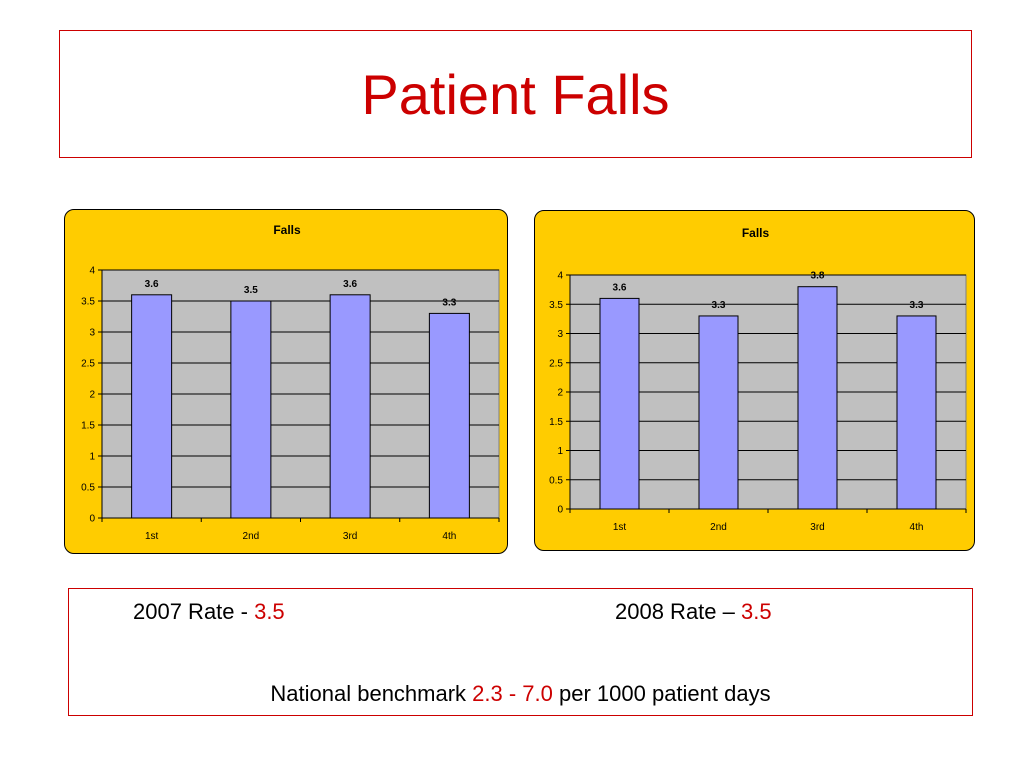  What do you see at coordinates (251, 290) in the screenshot?
I see `data-label: 3.5` at bounding box center [251, 290].